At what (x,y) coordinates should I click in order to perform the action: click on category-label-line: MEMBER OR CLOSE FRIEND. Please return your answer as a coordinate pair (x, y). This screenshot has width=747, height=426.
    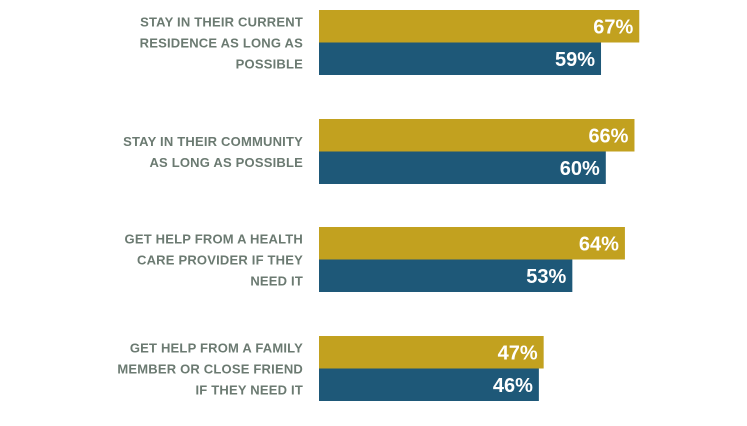
    Looking at the image, I should click on (210, 369).